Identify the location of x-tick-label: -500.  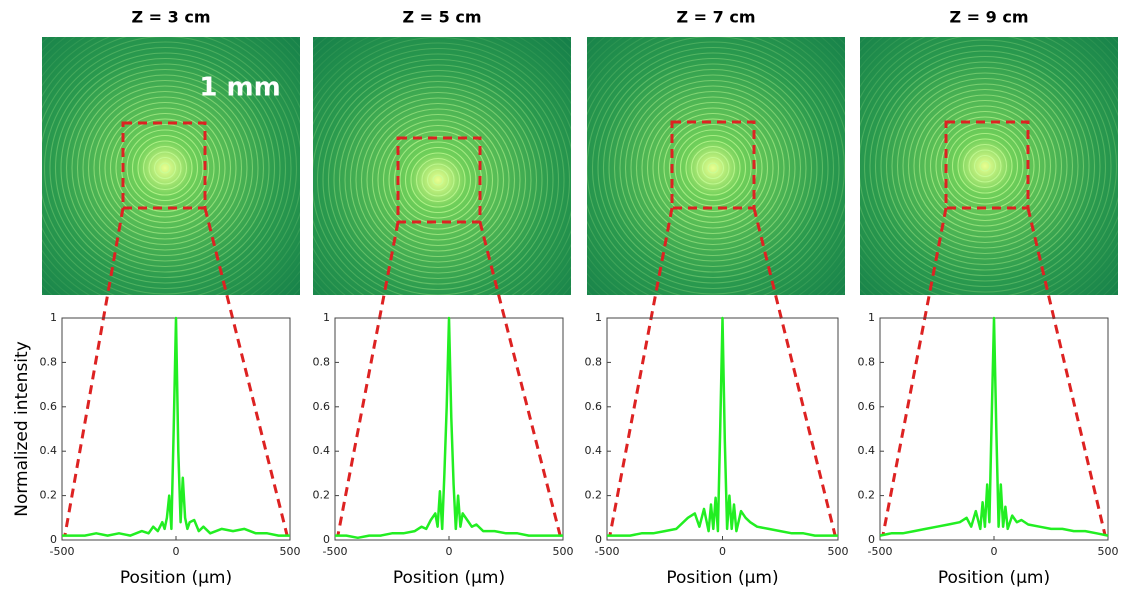
(880, 551).